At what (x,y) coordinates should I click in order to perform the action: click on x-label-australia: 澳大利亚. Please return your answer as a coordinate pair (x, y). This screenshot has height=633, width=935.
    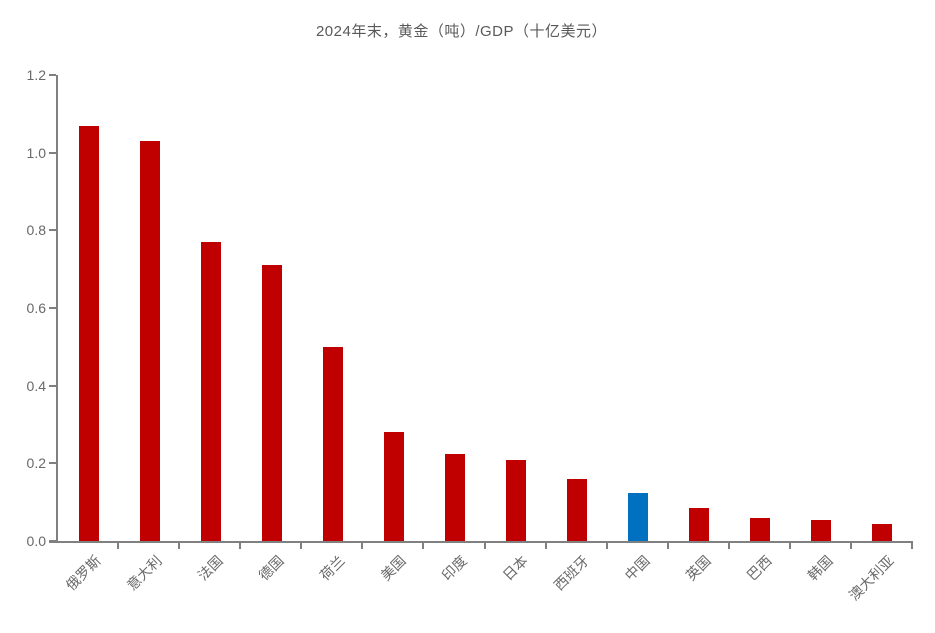
    Looking at the image, I should click on (872, 578).